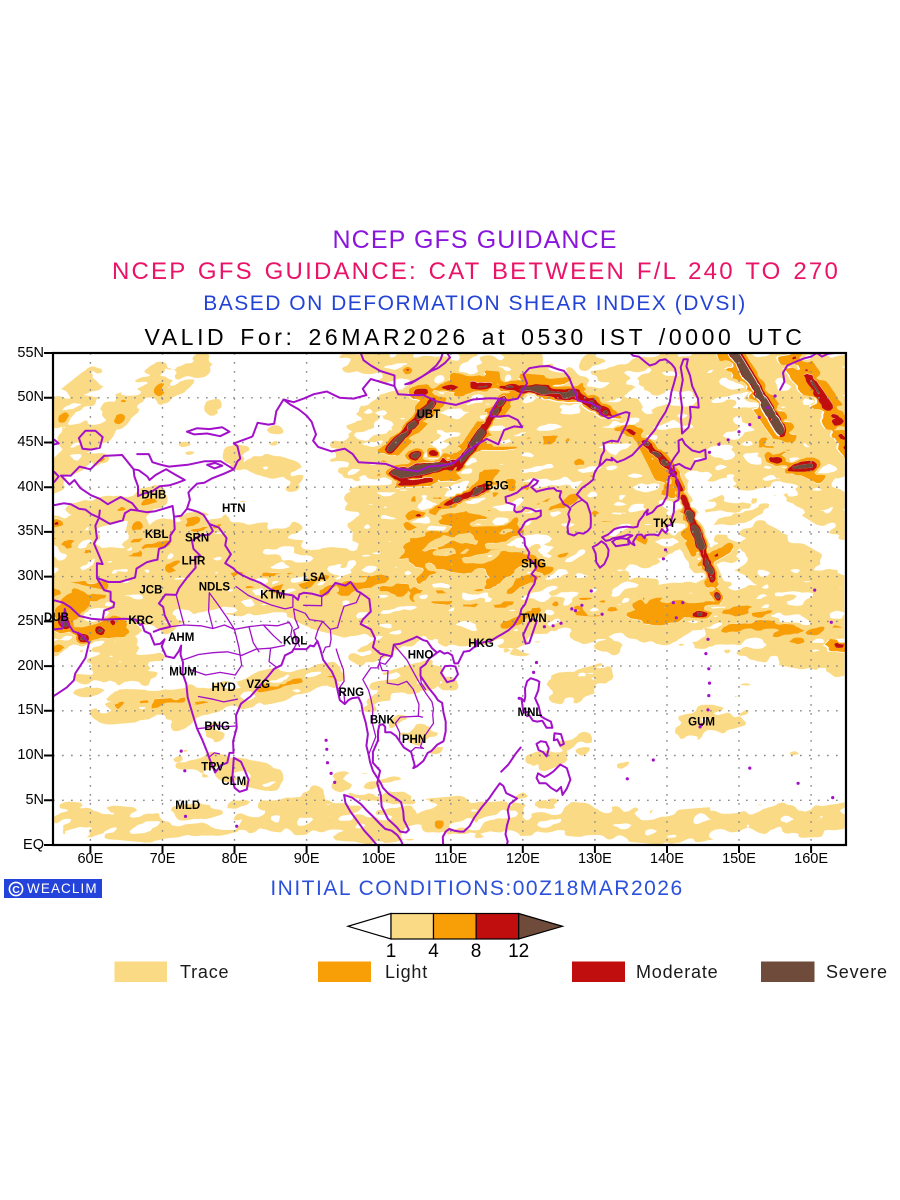 The height and width of the screenshot is (1200, 900). I want to click on svg-text: UBT, so click(429, 415).